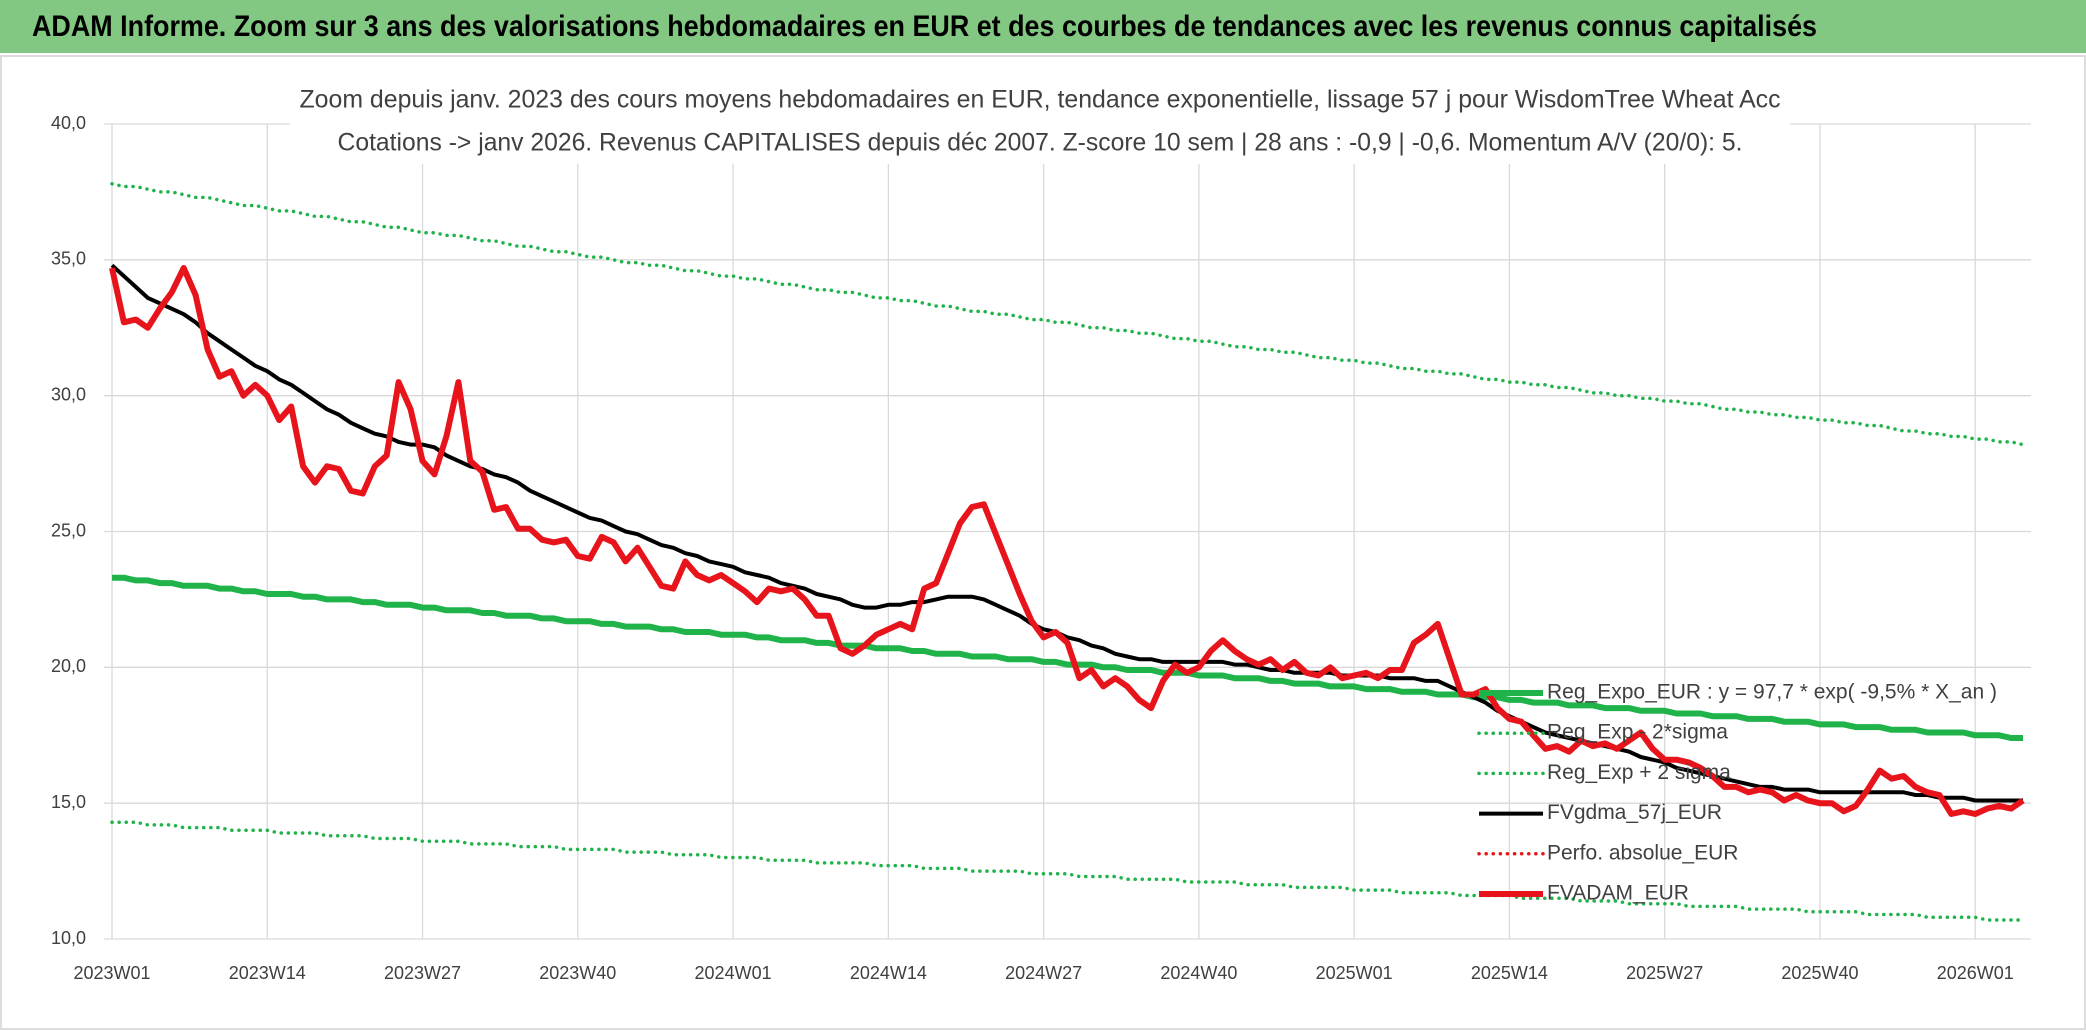  Describe the element at coordinates (68, 123) in the screenshot. I see `y-tick-label: 40,0` at that location.